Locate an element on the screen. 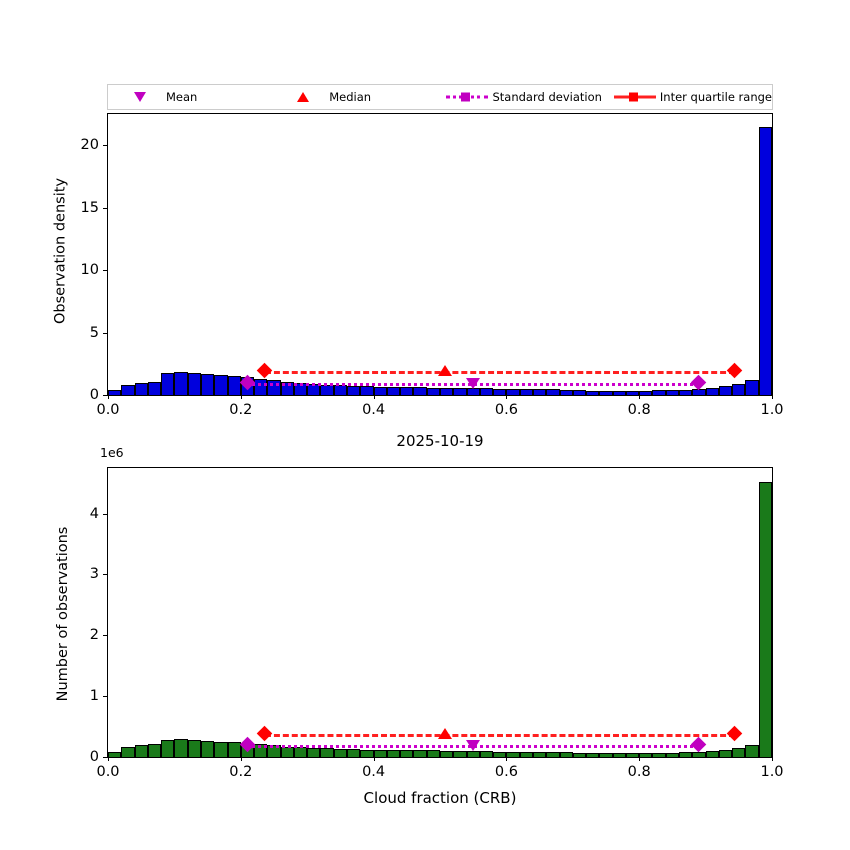 The height and width of the screenshot is (850, 850). y-axis-tick-label: 3 is located at coordinates (94, 574).